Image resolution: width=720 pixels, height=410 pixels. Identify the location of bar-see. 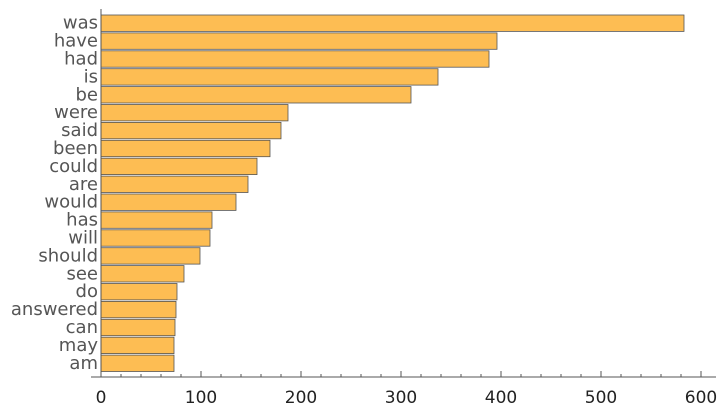
(142, 274).